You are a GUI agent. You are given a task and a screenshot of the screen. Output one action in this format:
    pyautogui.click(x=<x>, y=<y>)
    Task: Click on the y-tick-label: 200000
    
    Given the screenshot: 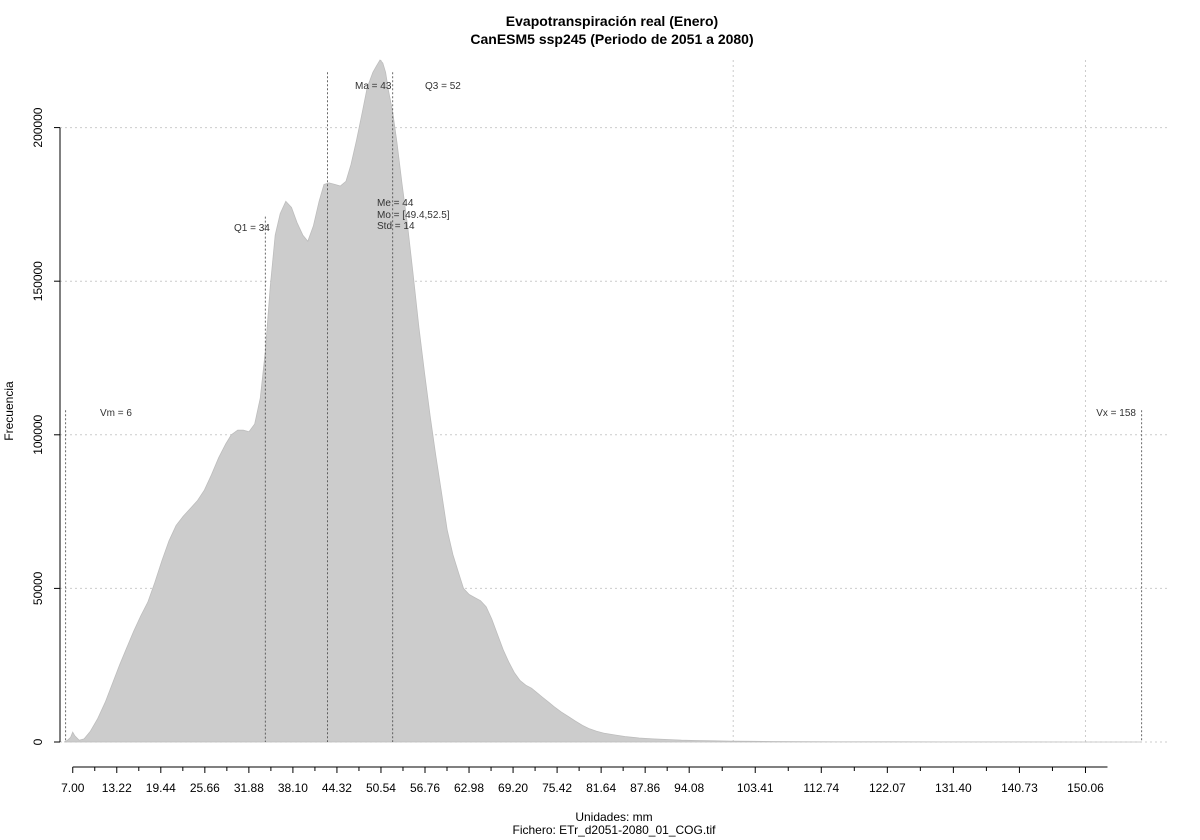 What is the action you would take?
    pyautogui.click(x=38, y=127)
    